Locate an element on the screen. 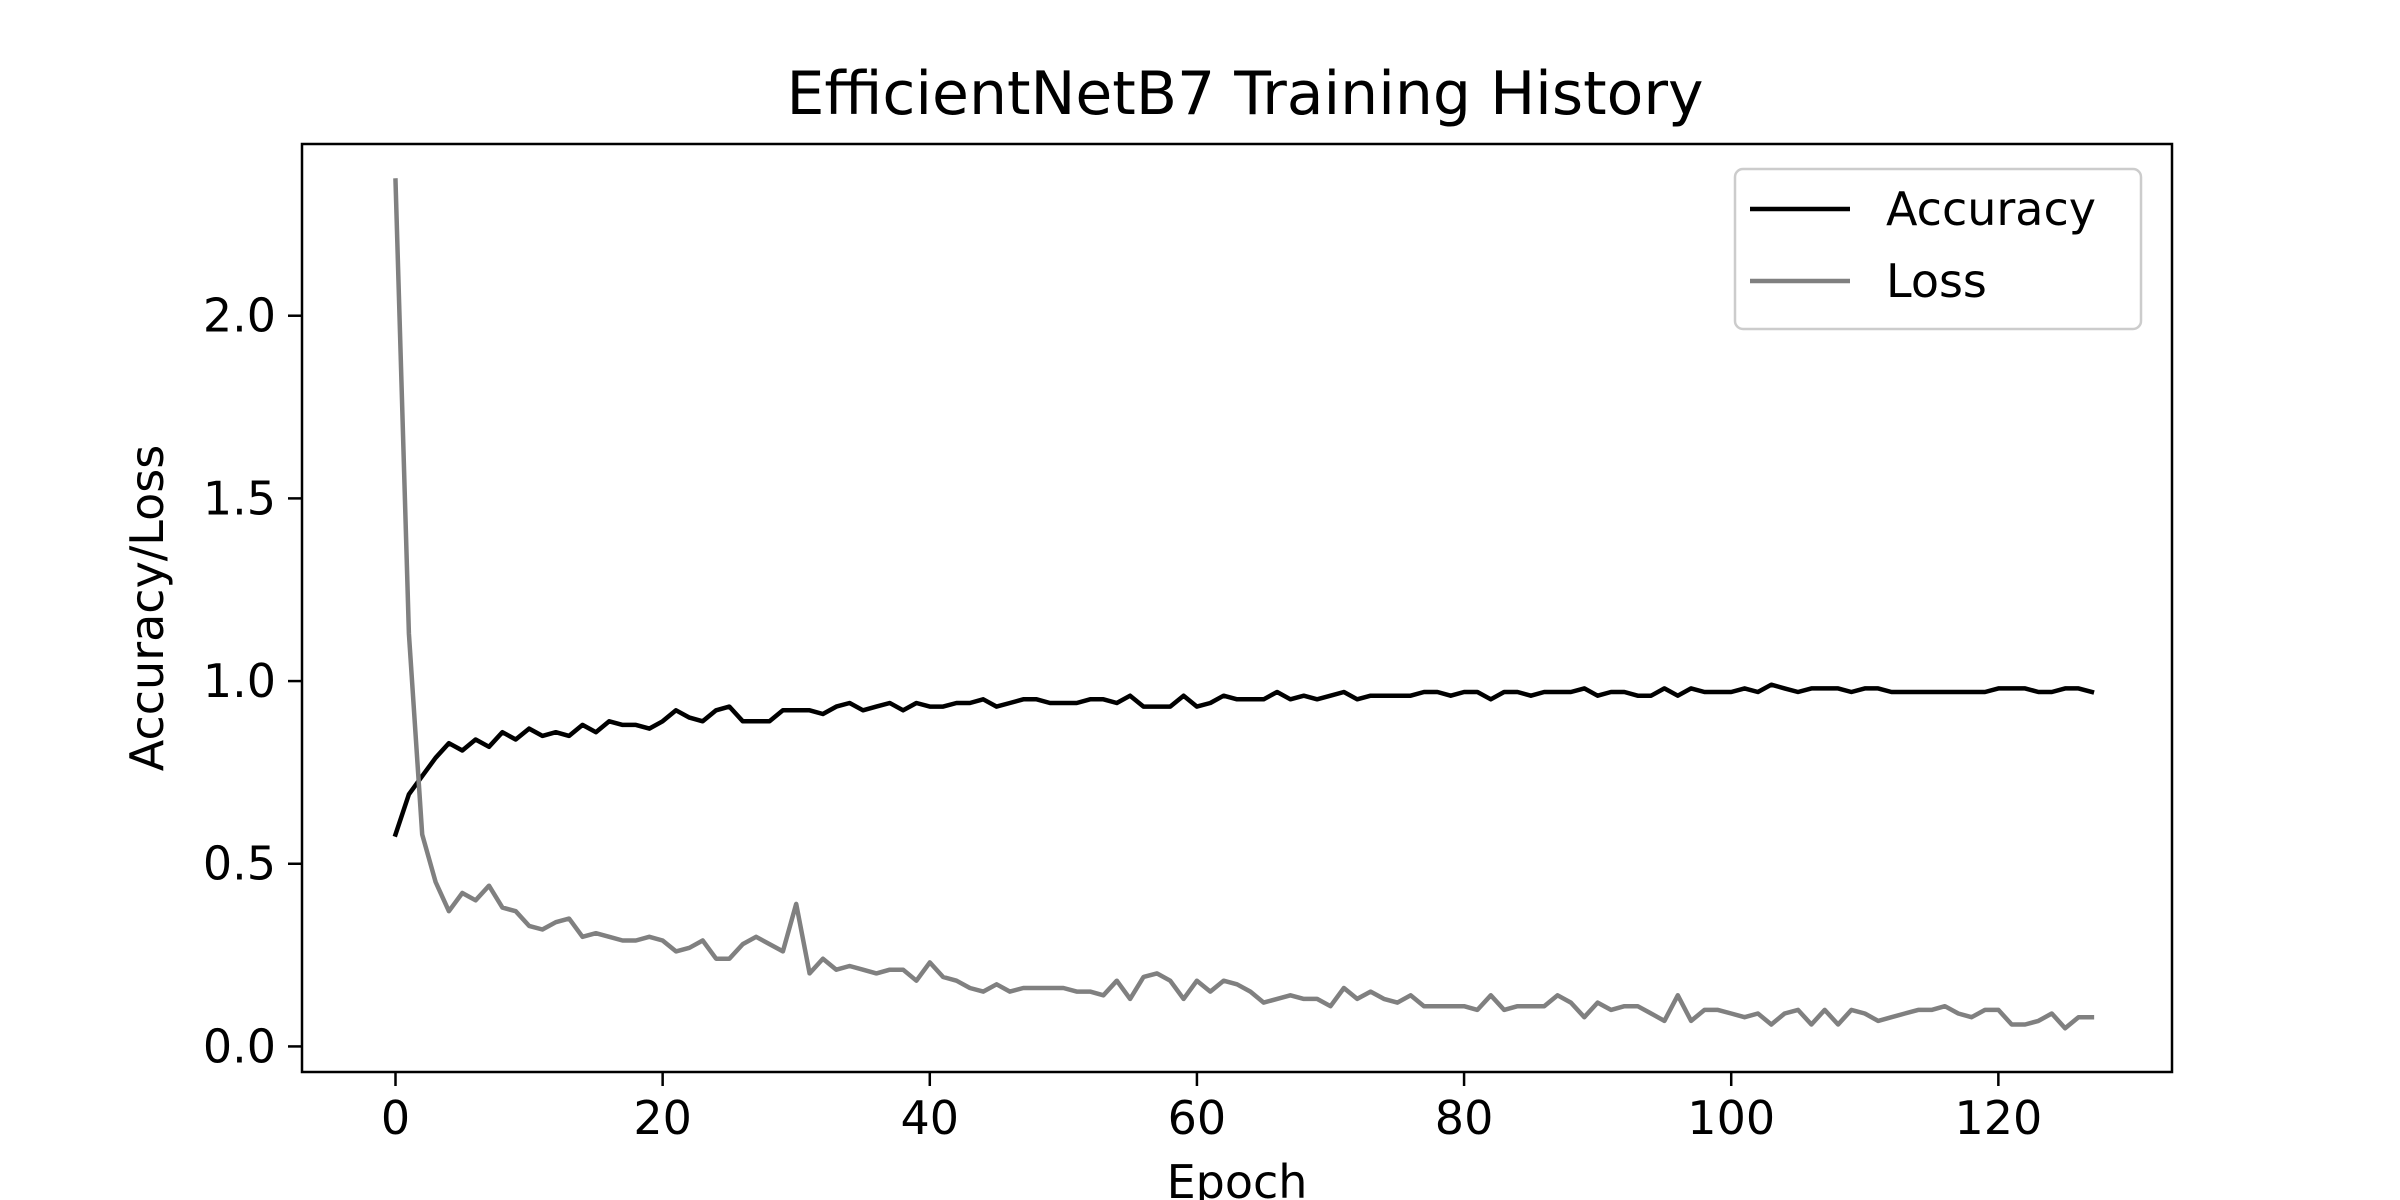 The width and height of the screenshot is (2400, 1200). y-ticks: 0.0 0.5 1.0 1.5 2.0 is located at coordinates (252, 681).